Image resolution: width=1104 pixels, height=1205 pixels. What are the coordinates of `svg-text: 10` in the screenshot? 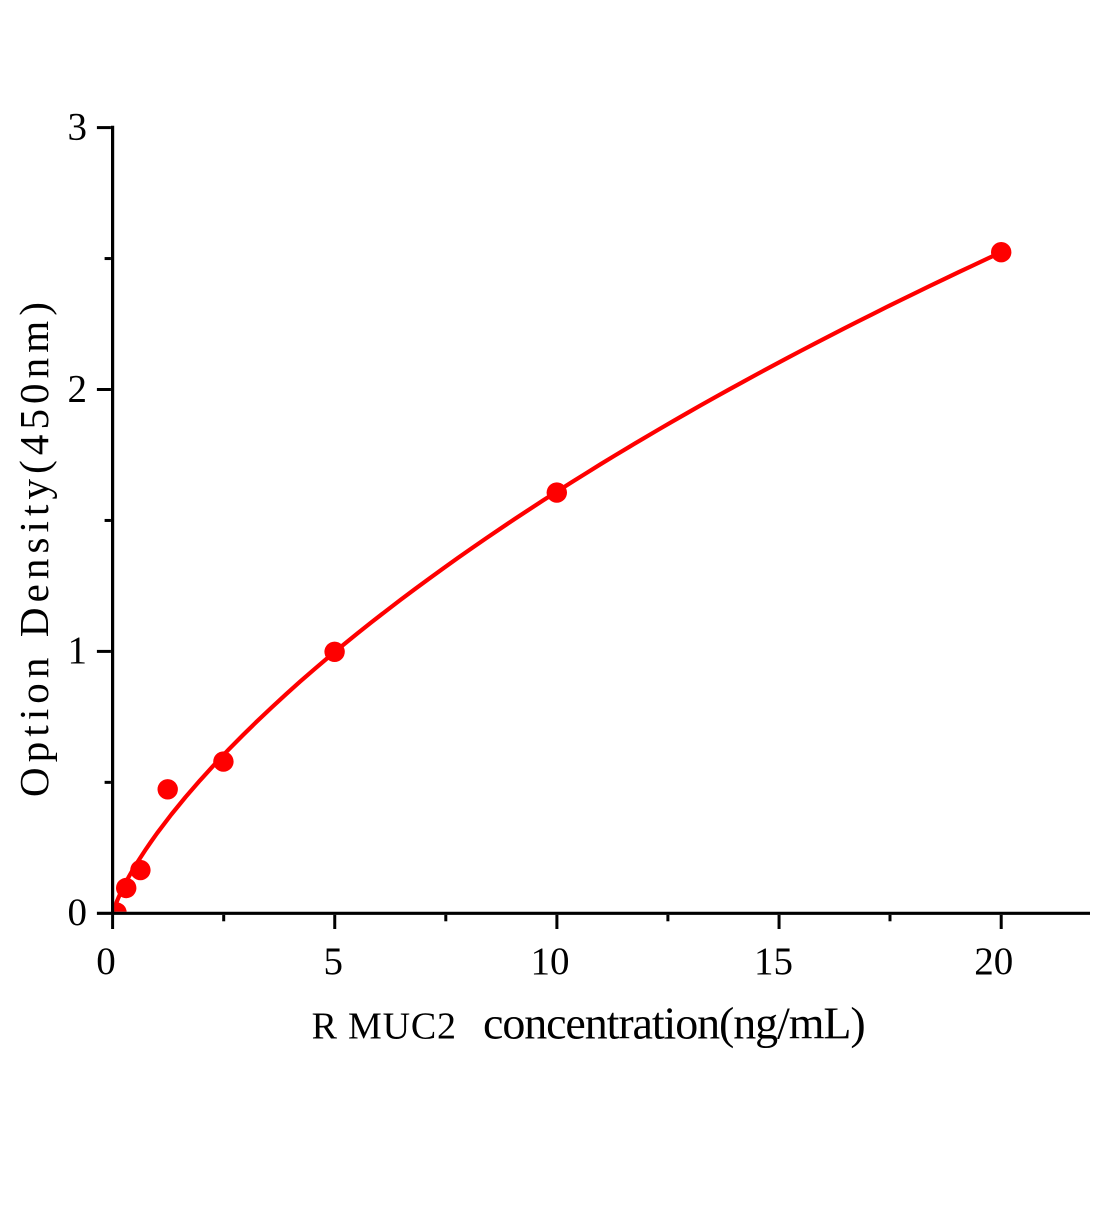 It's located at (550, 961).